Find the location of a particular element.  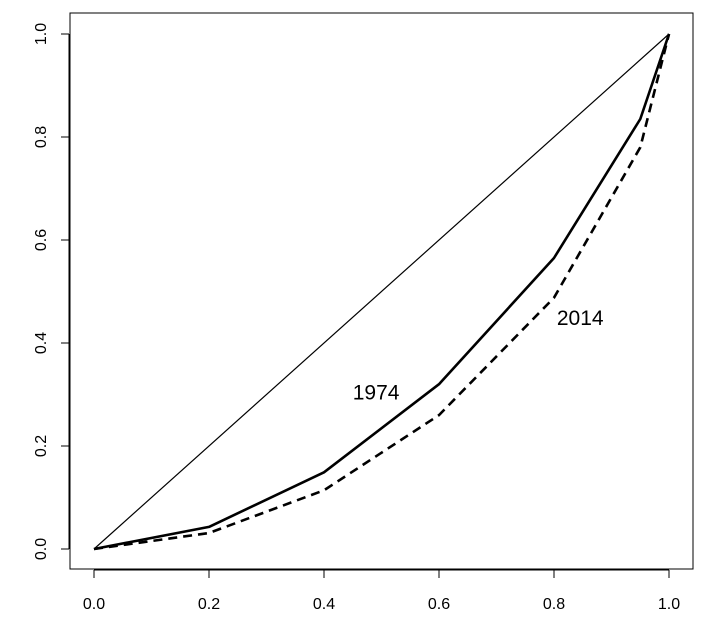

x-tick-label: 0.8 is located at coordinates (554, 604).